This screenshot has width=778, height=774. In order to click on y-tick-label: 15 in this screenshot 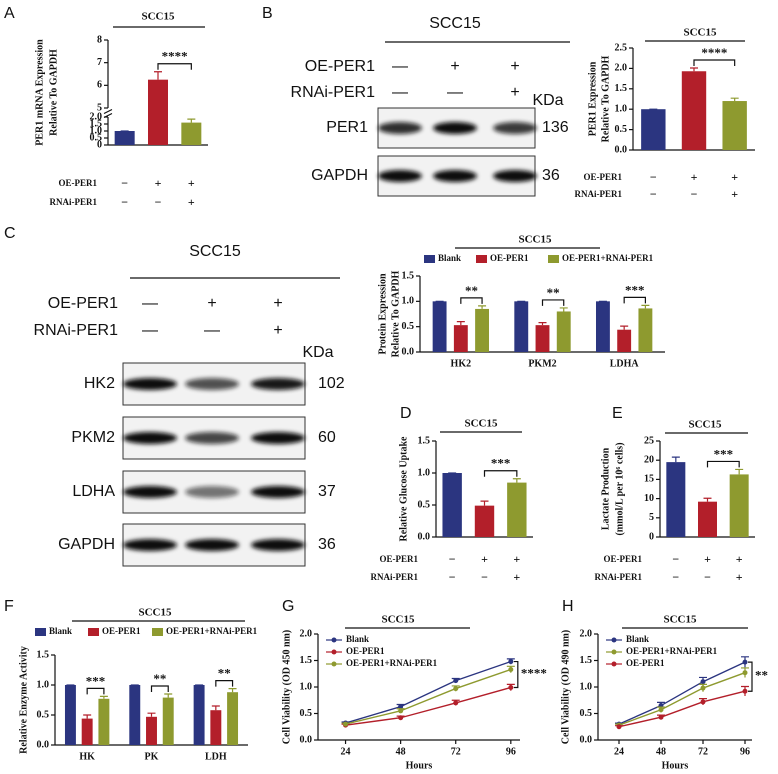, I will do `click(649, 479)`.